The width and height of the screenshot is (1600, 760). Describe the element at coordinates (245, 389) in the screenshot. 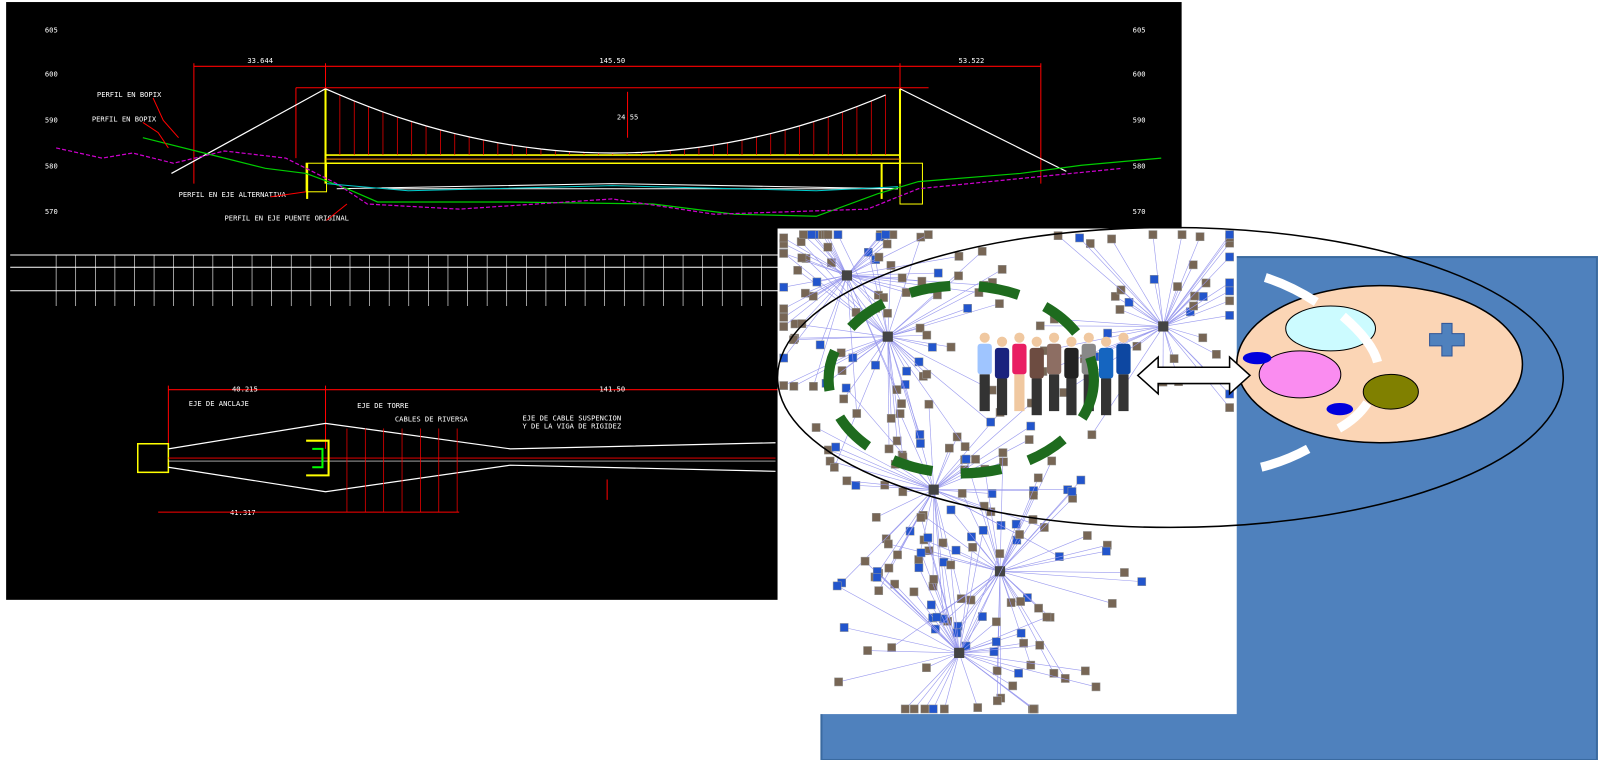

I see `cad-text: 40.215` at that location.